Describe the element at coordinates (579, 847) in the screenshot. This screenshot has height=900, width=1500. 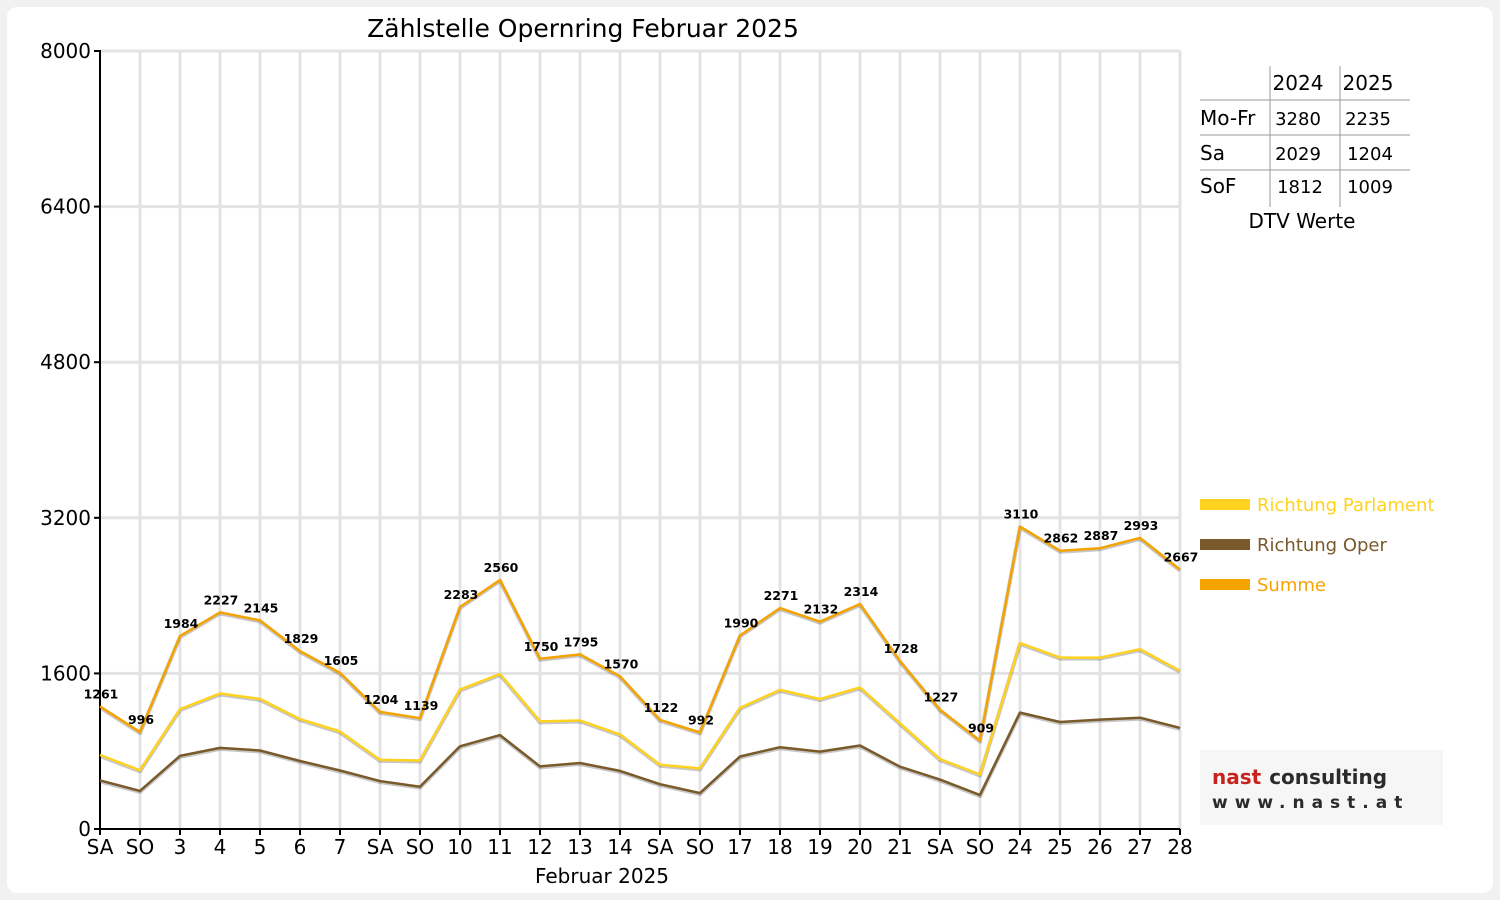
I see `x-tick-label: 13` at that location.